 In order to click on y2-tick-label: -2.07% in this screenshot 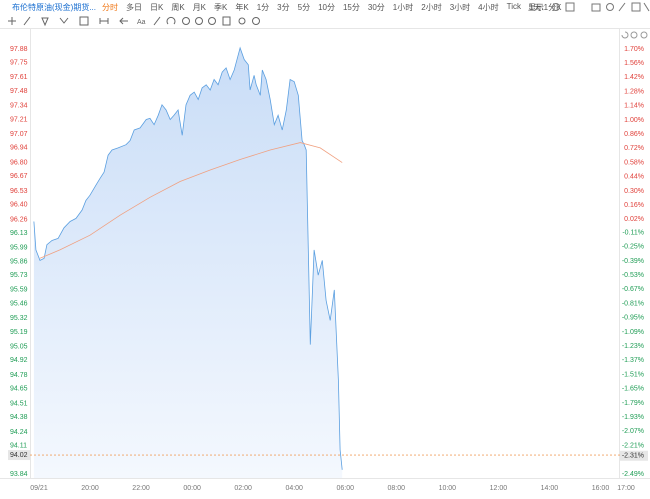, I will do `click(633, 431)`.